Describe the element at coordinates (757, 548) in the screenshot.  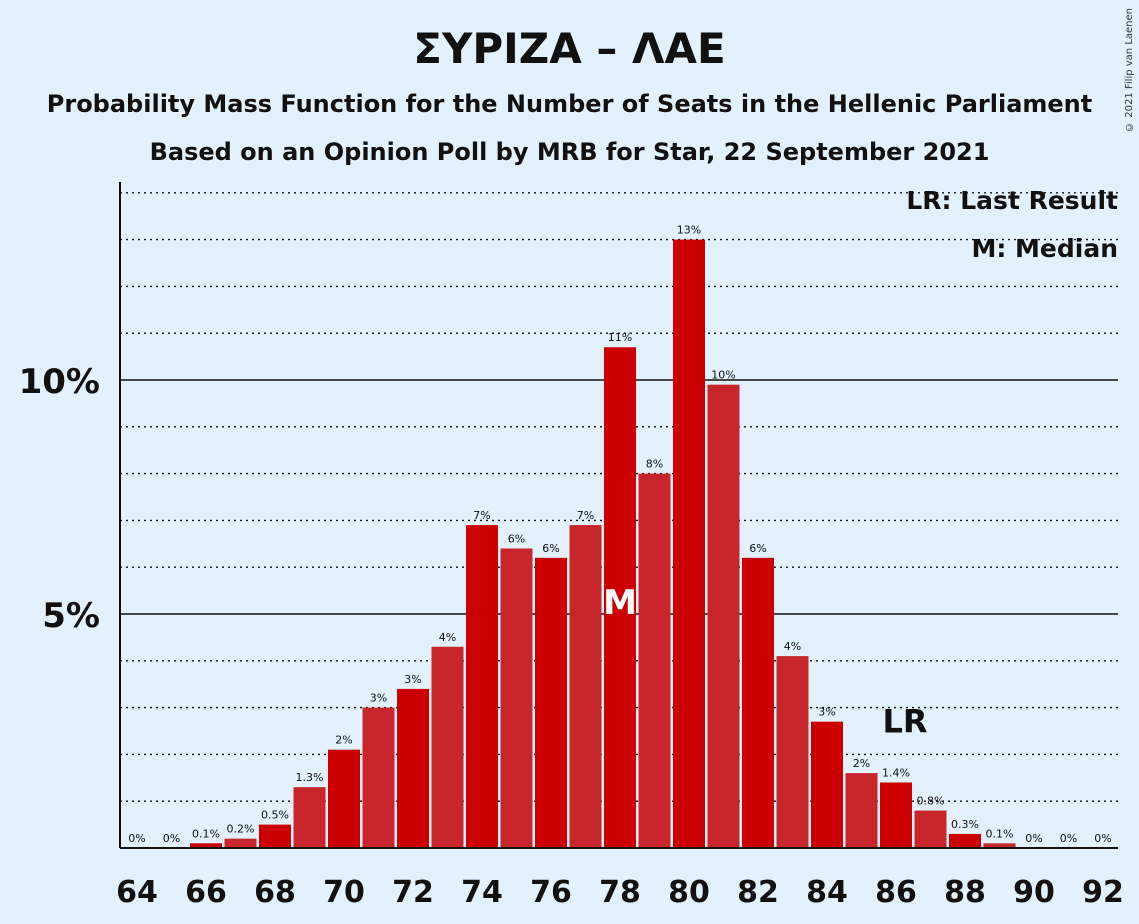
I see `bar-label-seat-82: 6%` at that location.